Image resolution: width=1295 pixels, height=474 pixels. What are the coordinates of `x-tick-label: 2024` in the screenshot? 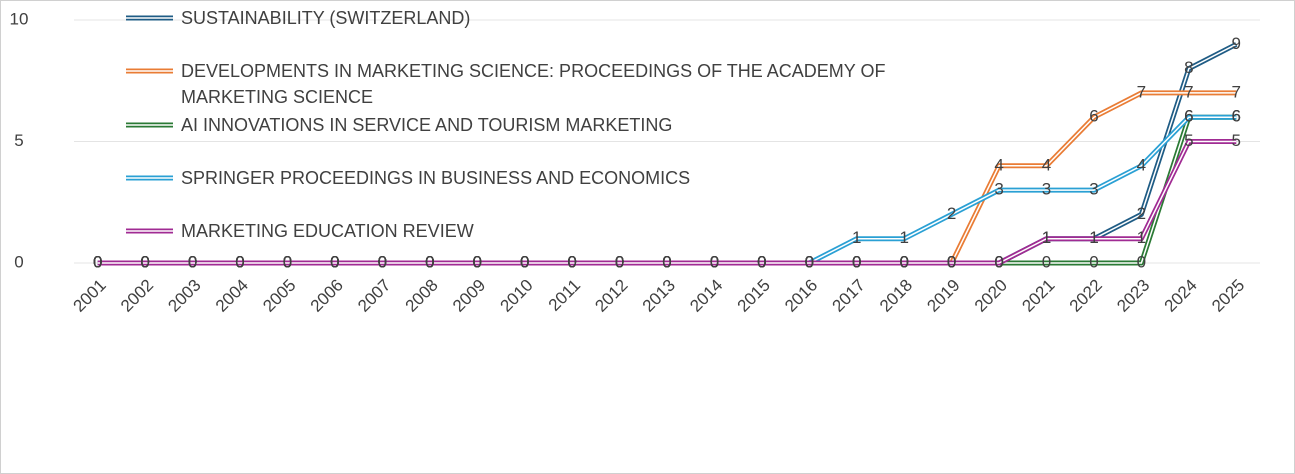 It's located at (1181, 296).